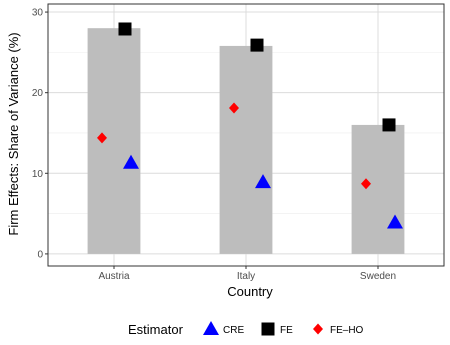  What do you see at coordinates (378, 276) in the screenshot?
I see `x-tick-label-sweden: Sweden` at bounding box center [378, 276].